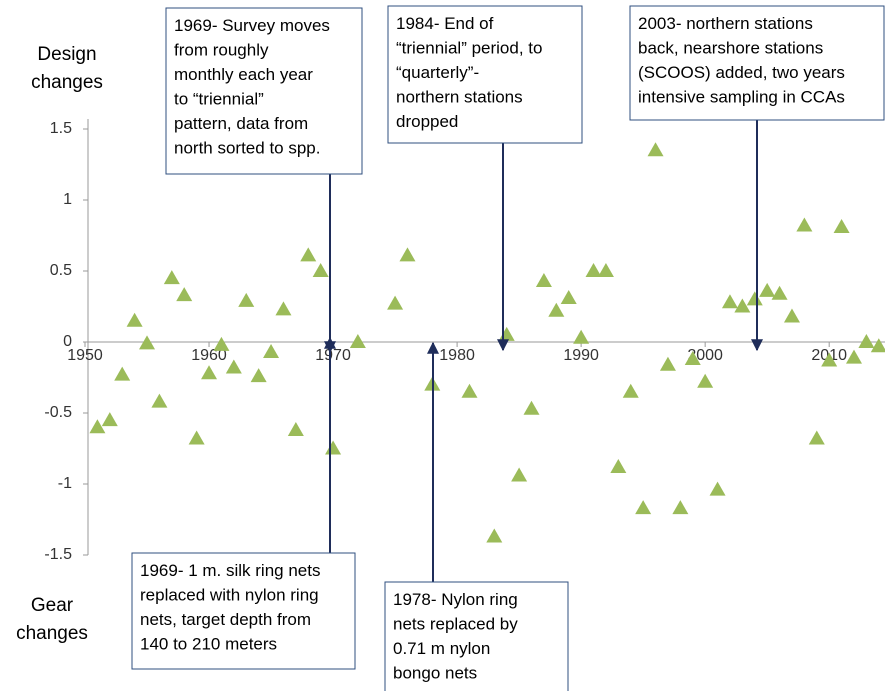 This screenshot has height=696, width=885. I want to click on y-tick-label: -0.5, so click(58, 412).